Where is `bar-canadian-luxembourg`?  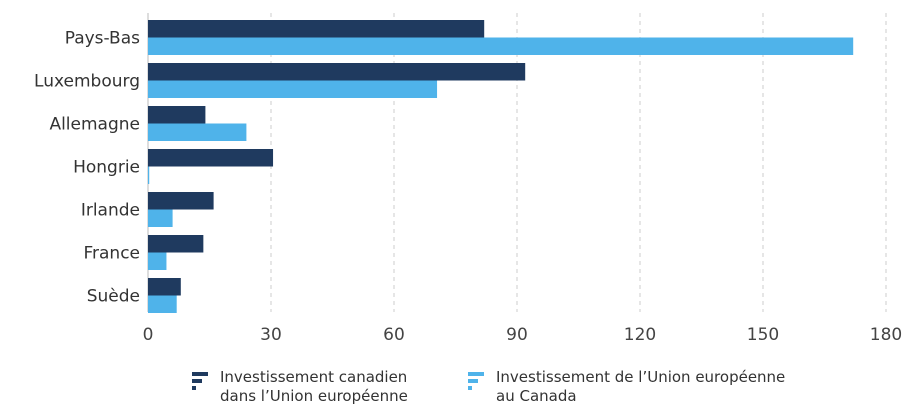
bar-canadian-luxembourg is located at coordinates (337, 72).